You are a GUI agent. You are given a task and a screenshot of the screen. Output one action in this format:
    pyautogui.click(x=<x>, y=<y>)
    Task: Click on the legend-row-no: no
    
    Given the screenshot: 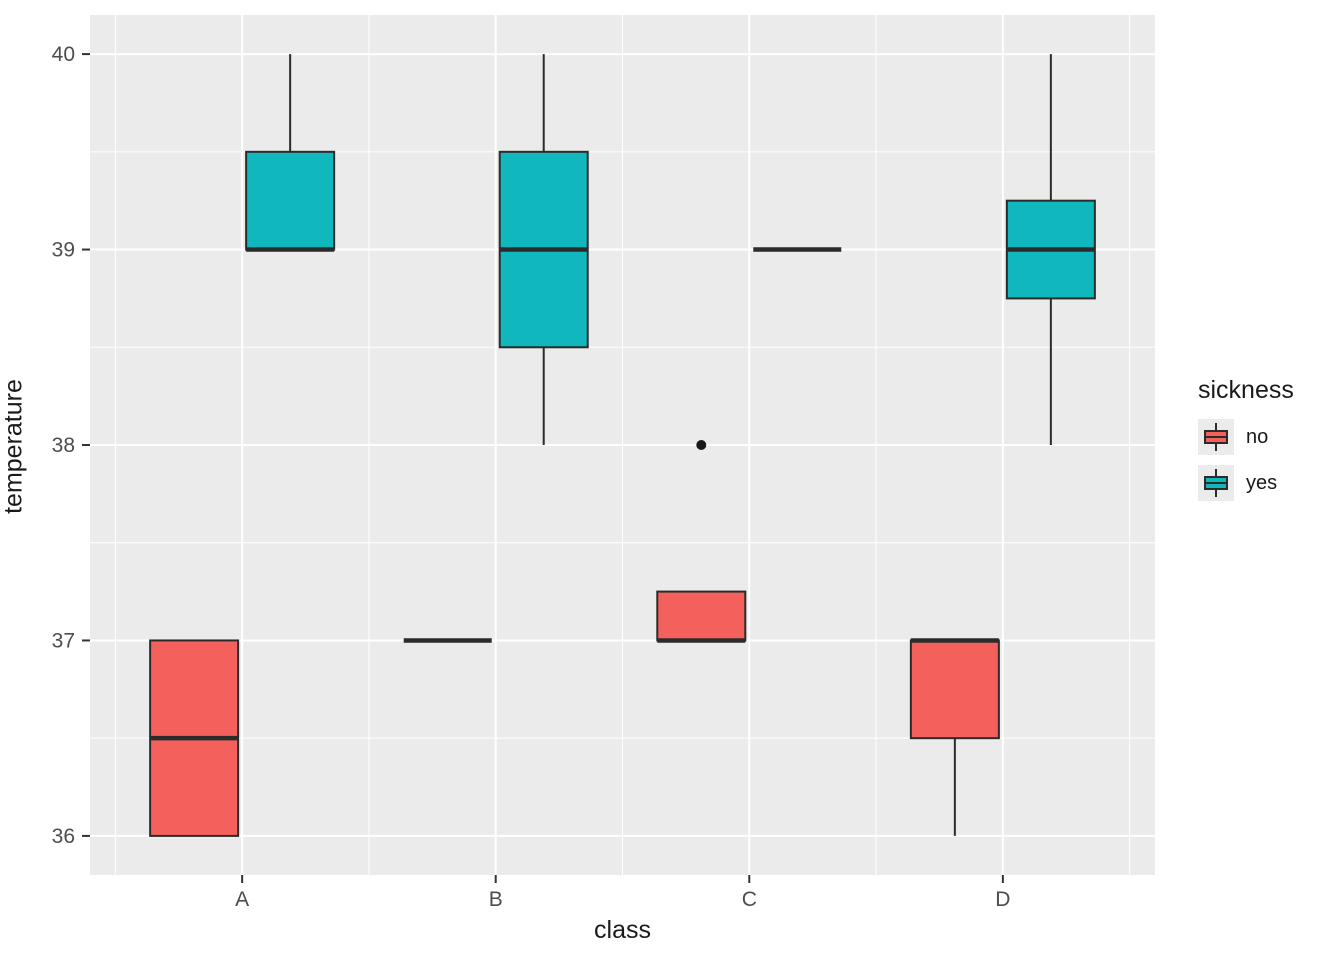 What is the action you would take?
    pyautogui.click(x=1246, y=437)
    